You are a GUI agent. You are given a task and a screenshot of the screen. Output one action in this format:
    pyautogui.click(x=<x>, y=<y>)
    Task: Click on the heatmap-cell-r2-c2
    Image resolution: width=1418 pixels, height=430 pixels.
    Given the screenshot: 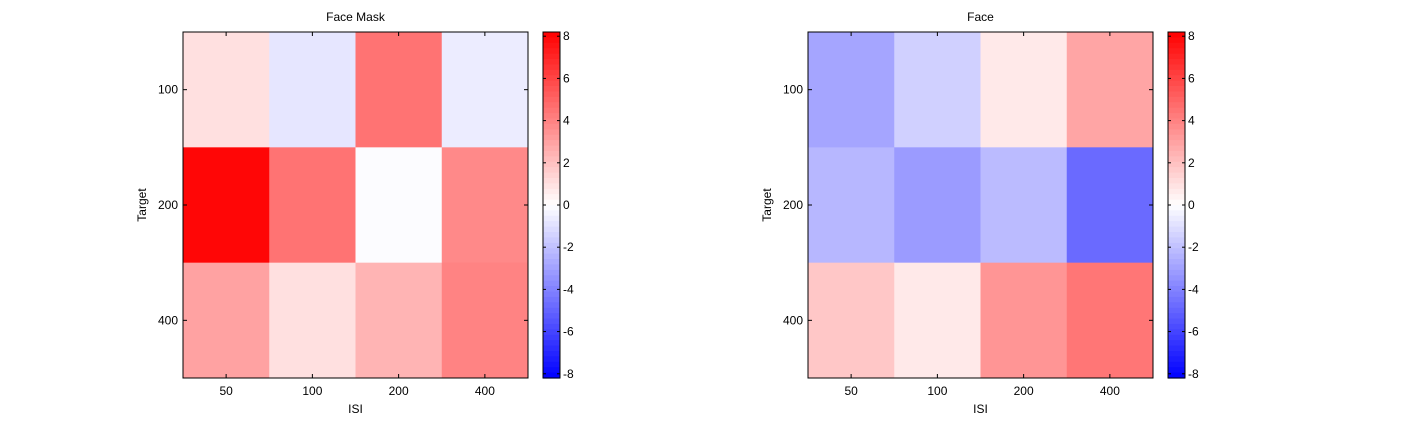 What is the action you would take?
    pyautogui.click(x=312, y=205)
    